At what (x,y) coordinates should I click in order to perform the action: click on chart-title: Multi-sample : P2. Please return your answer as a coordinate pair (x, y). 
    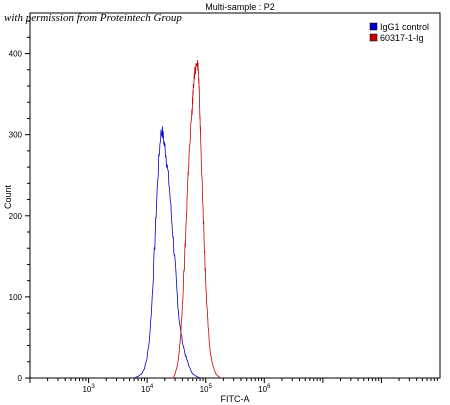
    Looking at the image, I should click on (240, 7).